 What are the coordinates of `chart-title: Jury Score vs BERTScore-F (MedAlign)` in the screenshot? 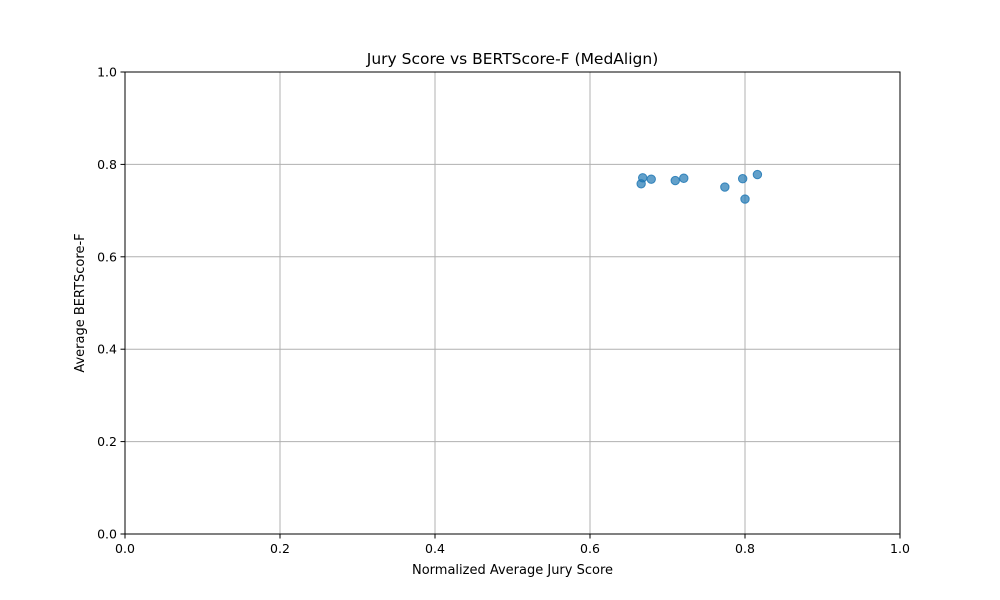 It's located at (512, 59).